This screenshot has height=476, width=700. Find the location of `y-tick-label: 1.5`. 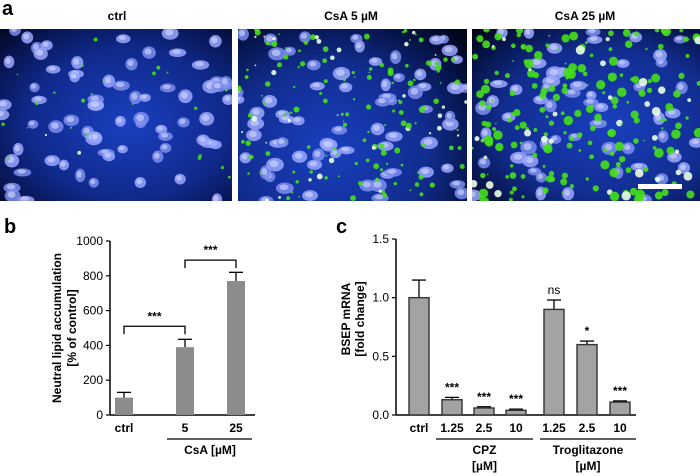

y-tick-label: 1.5 is located at coordinates (380, 239).